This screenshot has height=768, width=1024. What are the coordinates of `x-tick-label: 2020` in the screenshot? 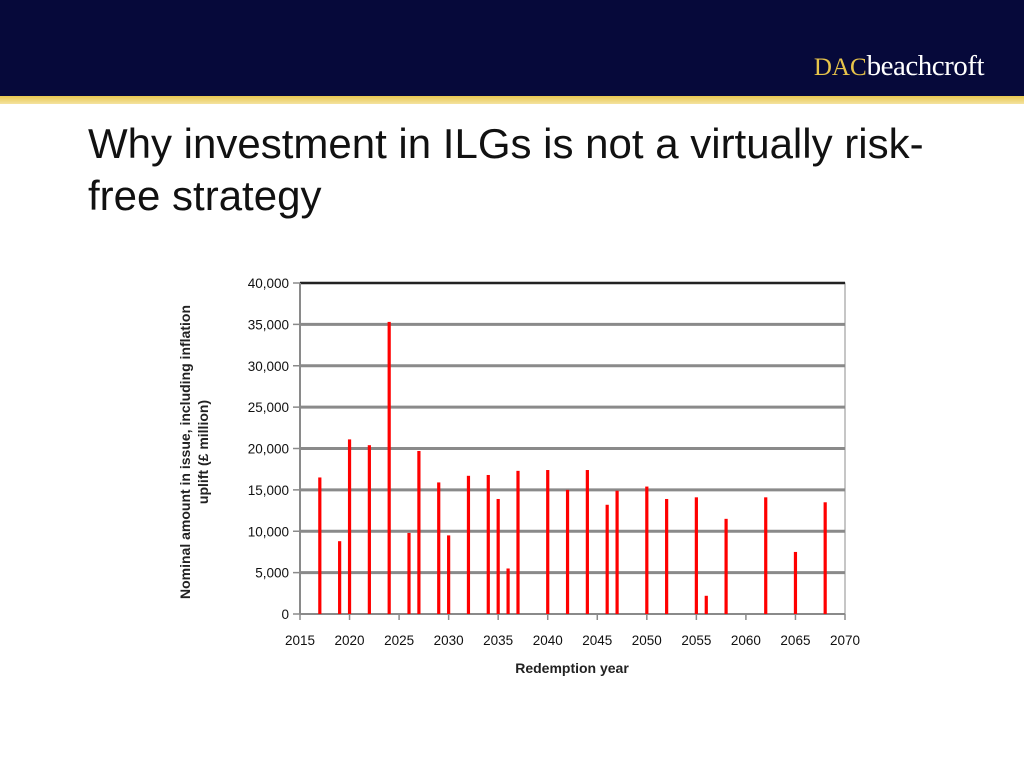 It's located at (350, 640).